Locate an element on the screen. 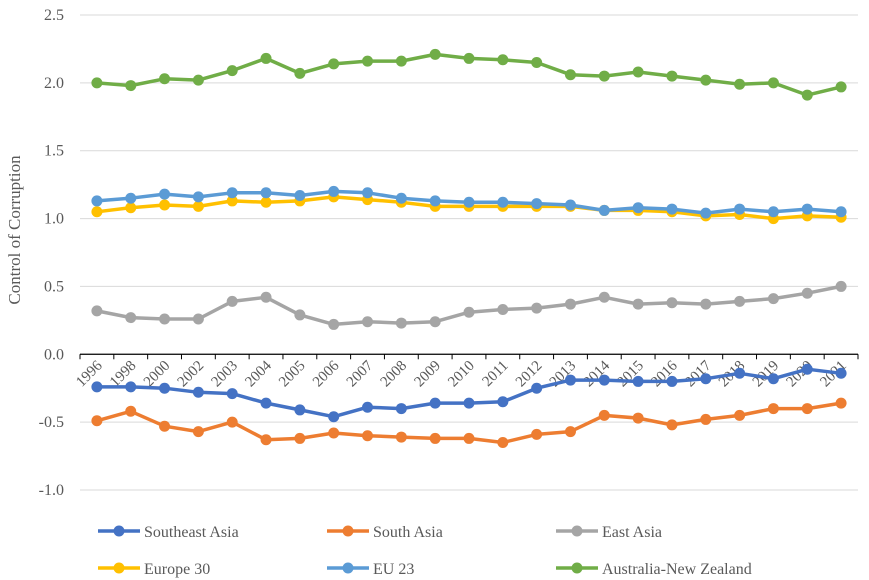 The image size is (869, 580). legend-label: Australia-New Zealand is located at coordinates (677, 569).